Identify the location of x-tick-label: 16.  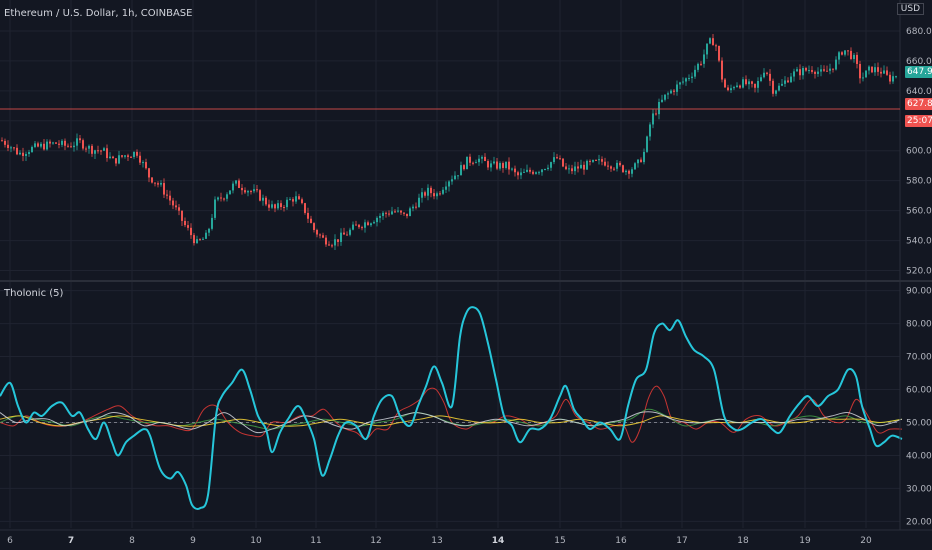
(621, 541).